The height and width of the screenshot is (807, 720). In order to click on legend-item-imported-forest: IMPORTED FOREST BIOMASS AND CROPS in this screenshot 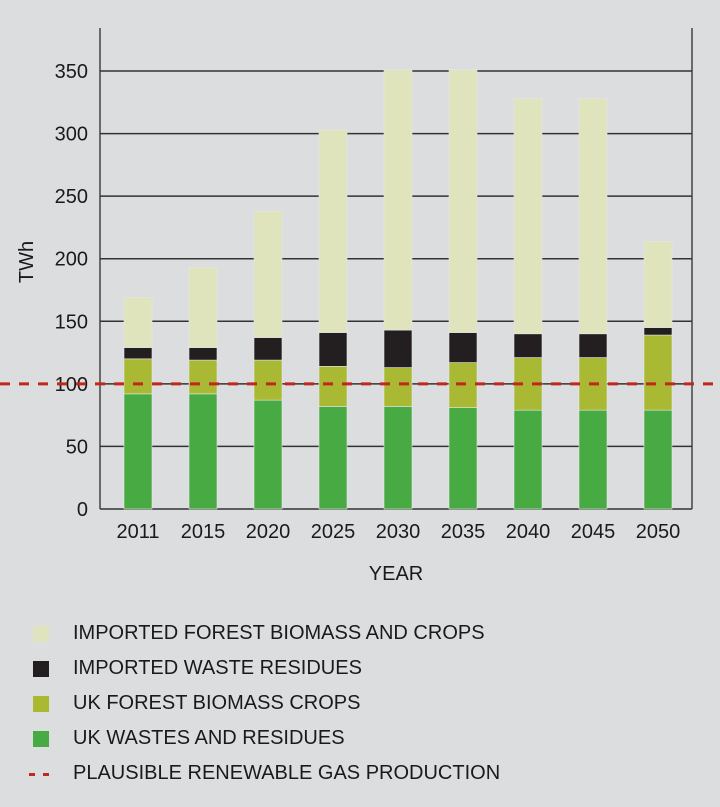, I will do `click(266, 633)`.